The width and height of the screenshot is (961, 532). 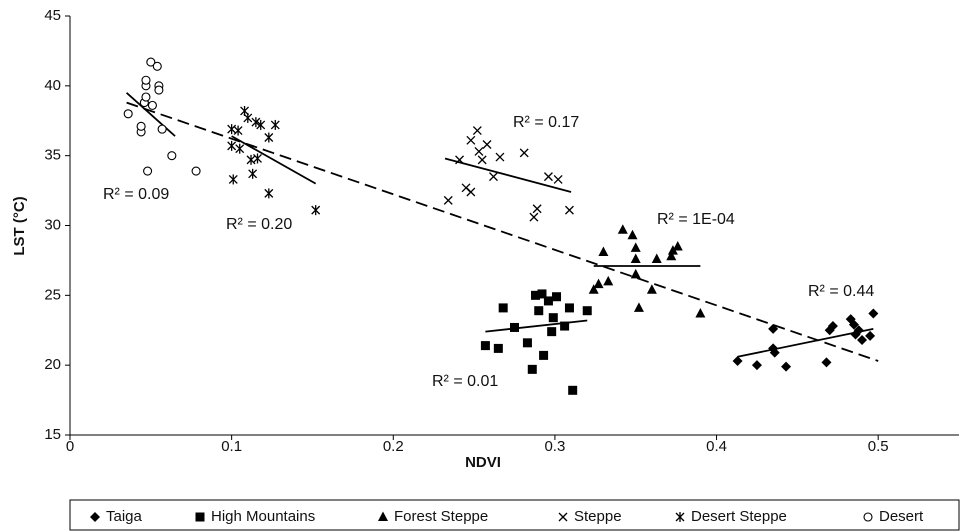 What do you see at coordinates (554, 446) in the screenshot?
I see `x-tick-label: 0.3` at bounding box center [554, 446].